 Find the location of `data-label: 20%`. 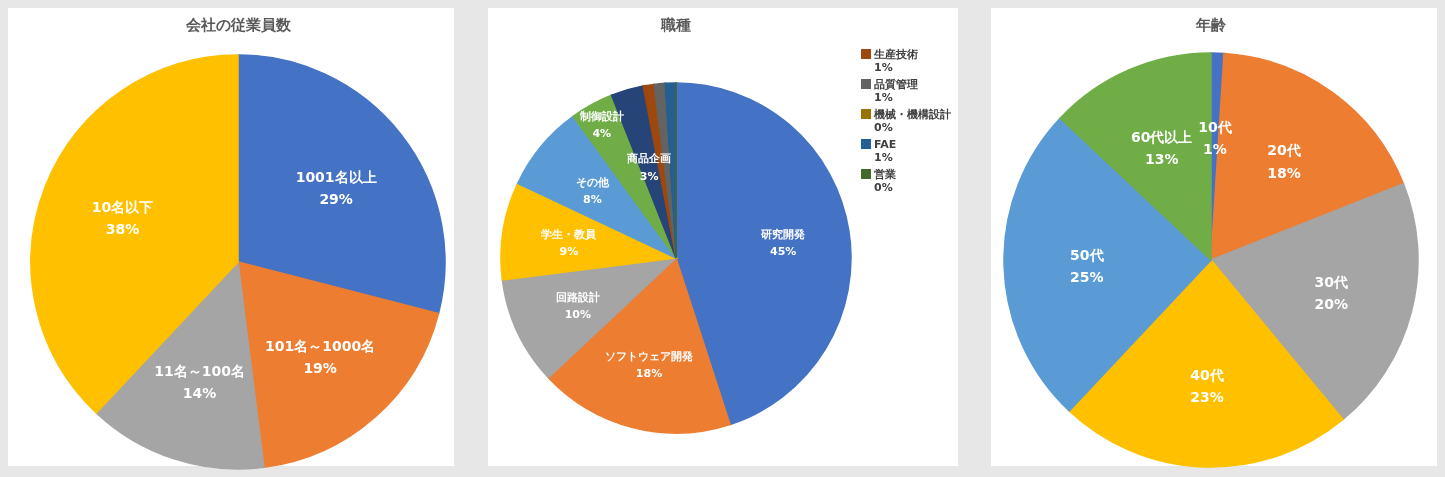

data-label: 20% is located at coordinates (1331, 304).